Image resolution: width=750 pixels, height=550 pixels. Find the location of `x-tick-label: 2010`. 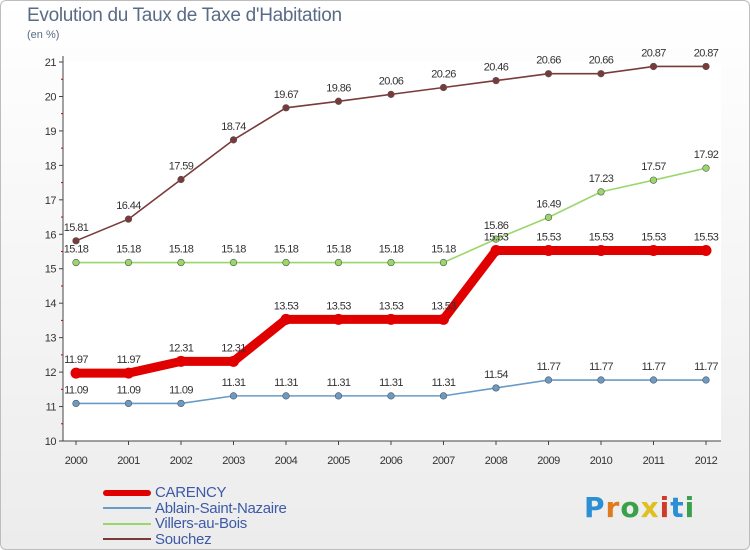

x-tick-label: 2010 is located at coordinates (601, 461).